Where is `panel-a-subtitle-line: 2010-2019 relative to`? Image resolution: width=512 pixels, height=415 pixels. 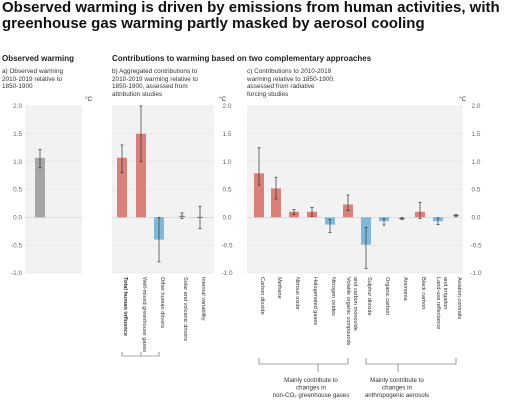
panel-a-subtitle-line: 2010-2019 relative to is located at coordinates (32, 79).